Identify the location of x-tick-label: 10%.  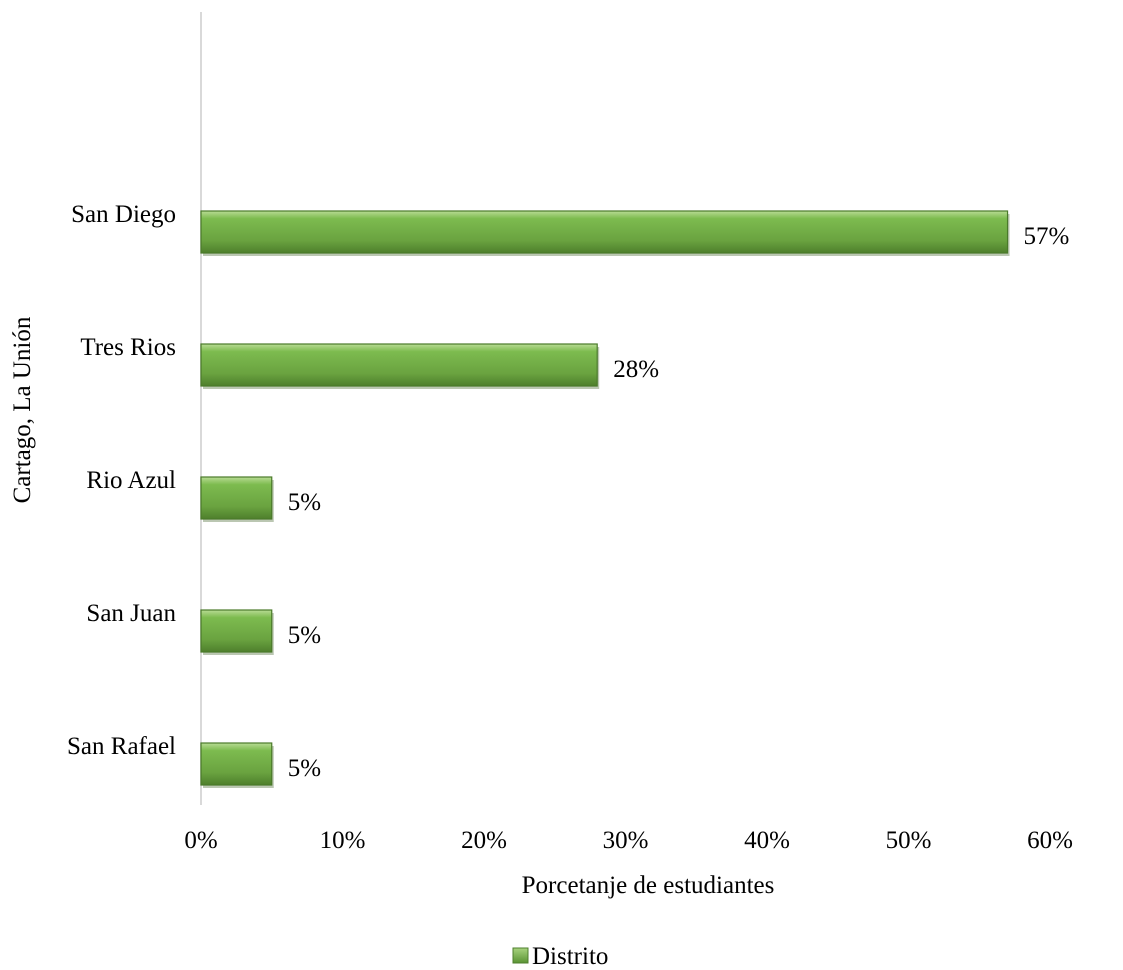
(343, 840).